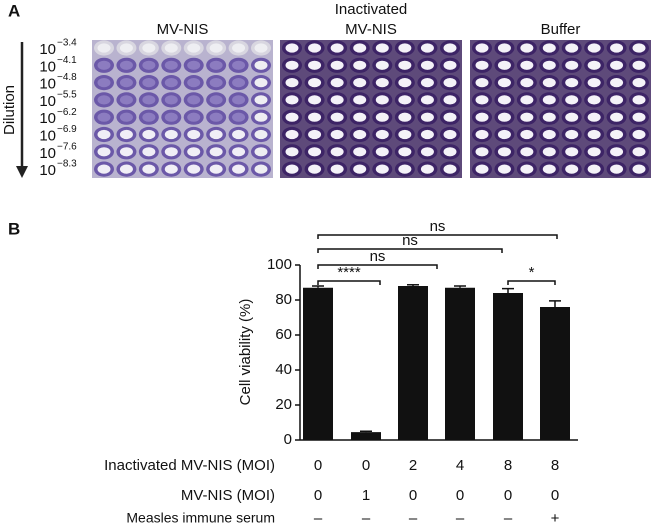  I want to click on y-tick-label: 0, so click(288, 439).